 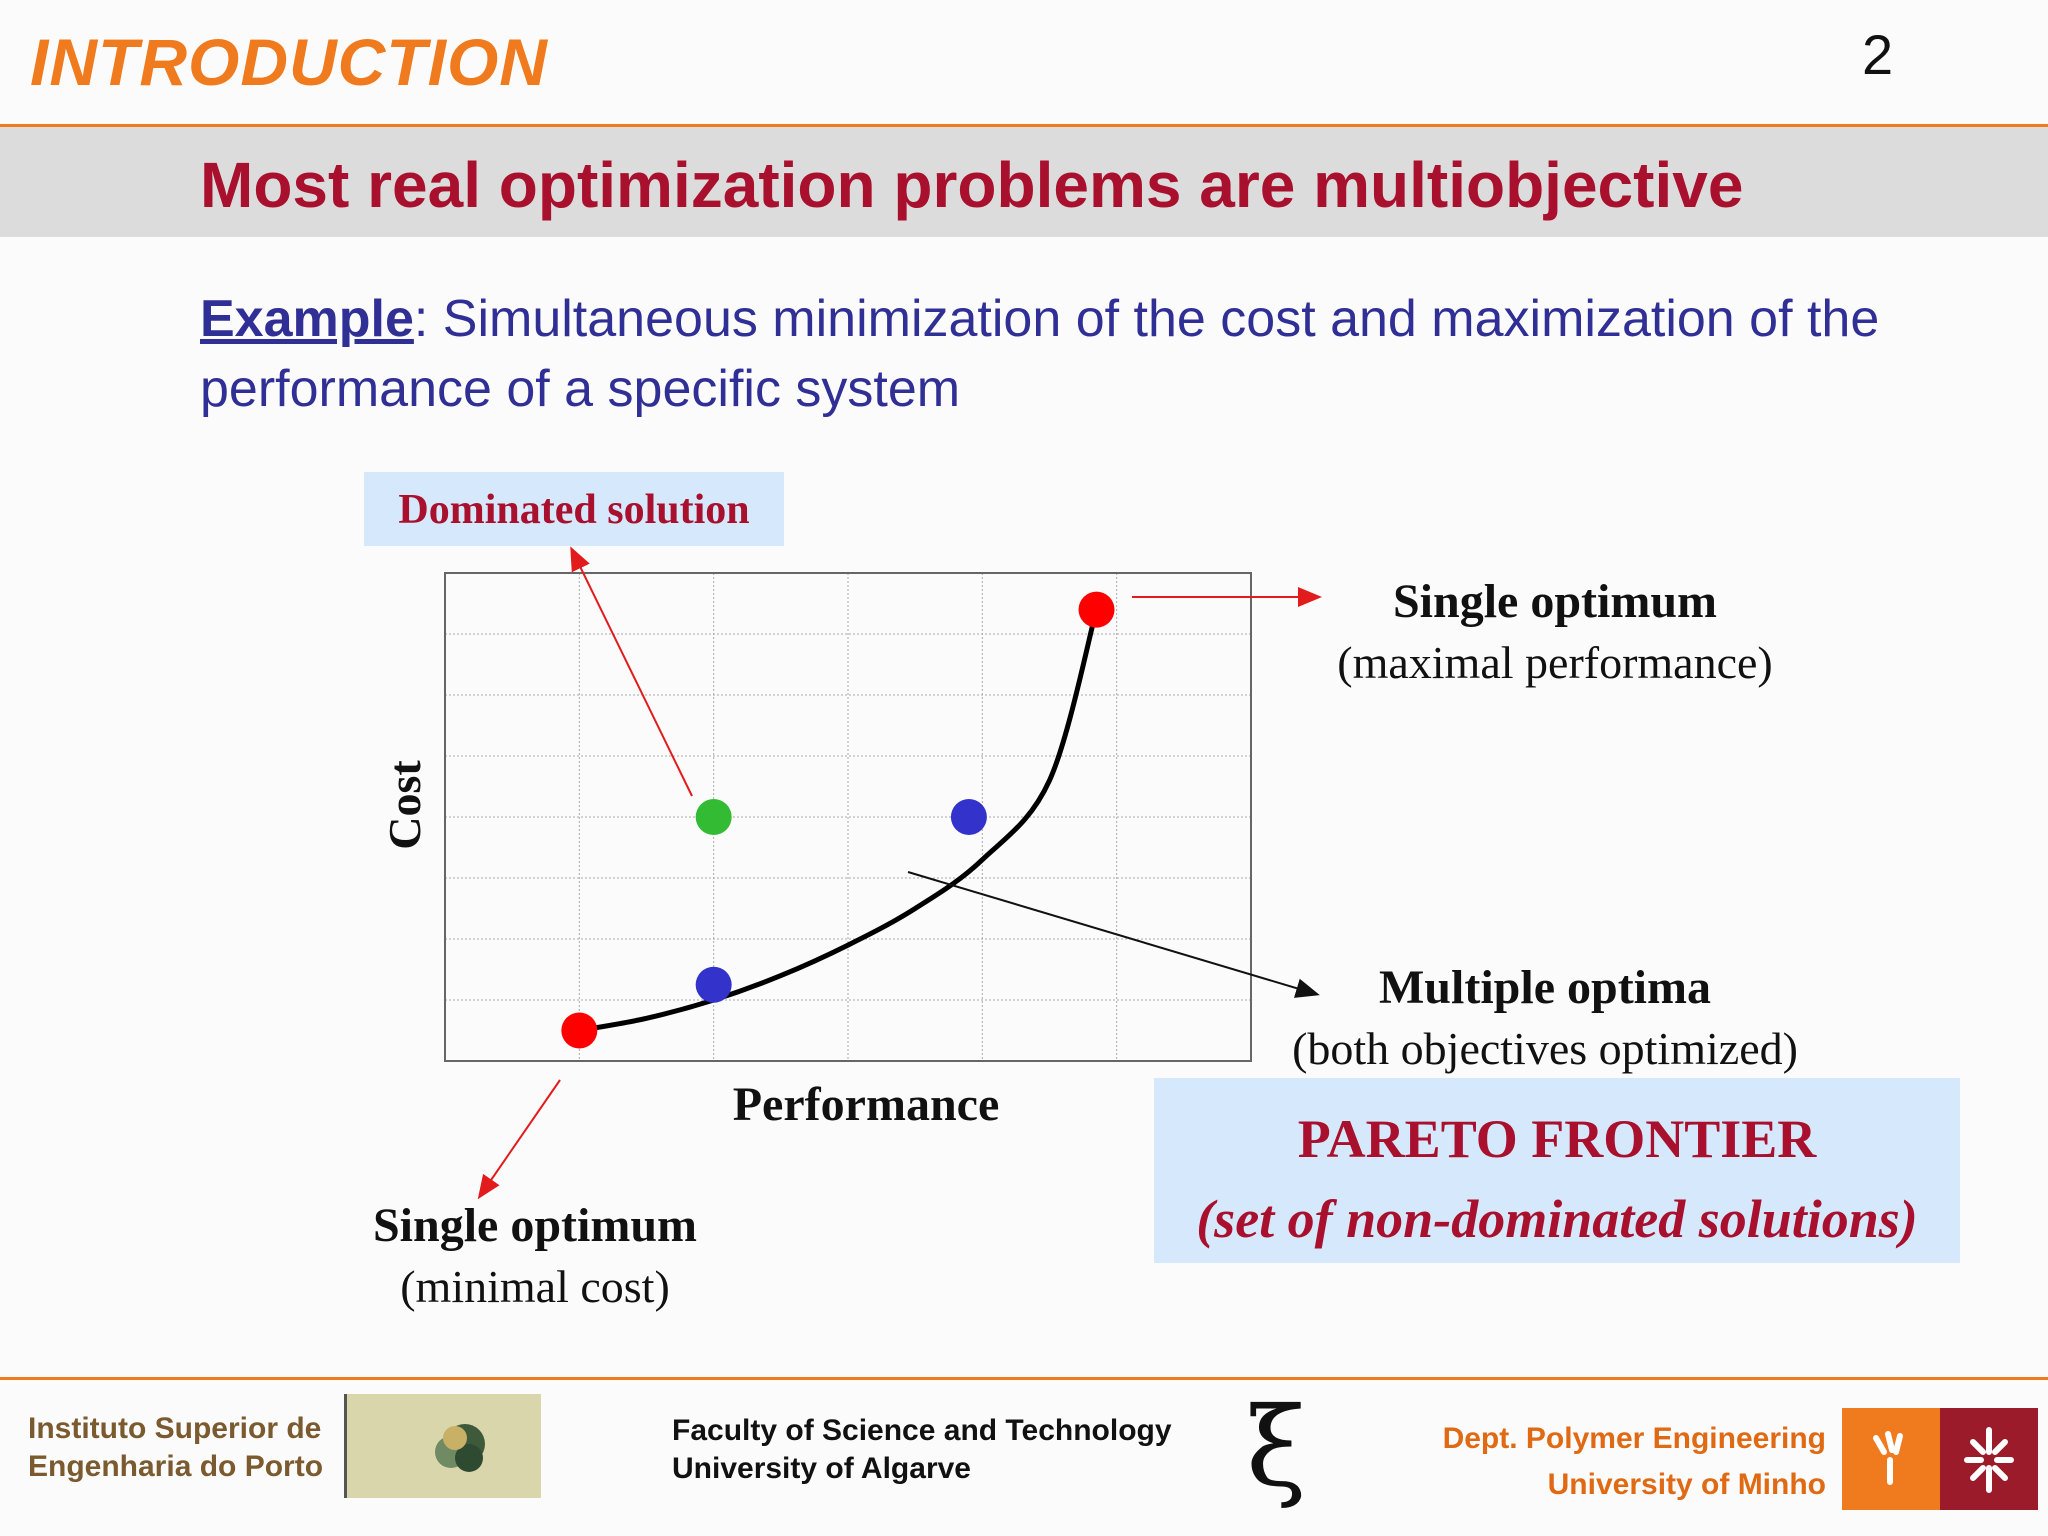 What do you see at coordinates (821, 1468) in the screenshot?
I see `footer-ualg-line2: University of Algarve` at bounding box center [821, 1468].